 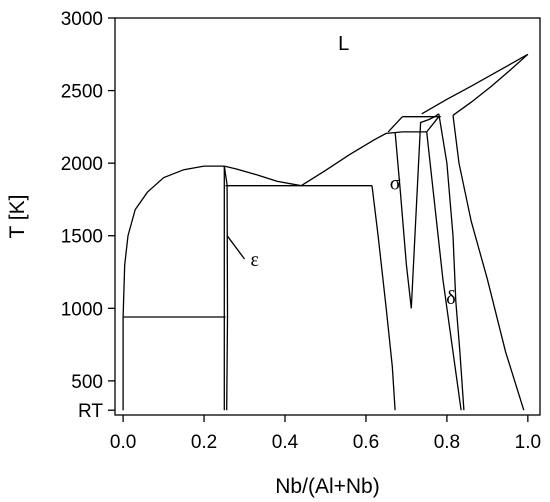 What do you see at coordinates (450, 298) in the screenshot?
I see `phase-label: δ` at bounding box center [450, 298].